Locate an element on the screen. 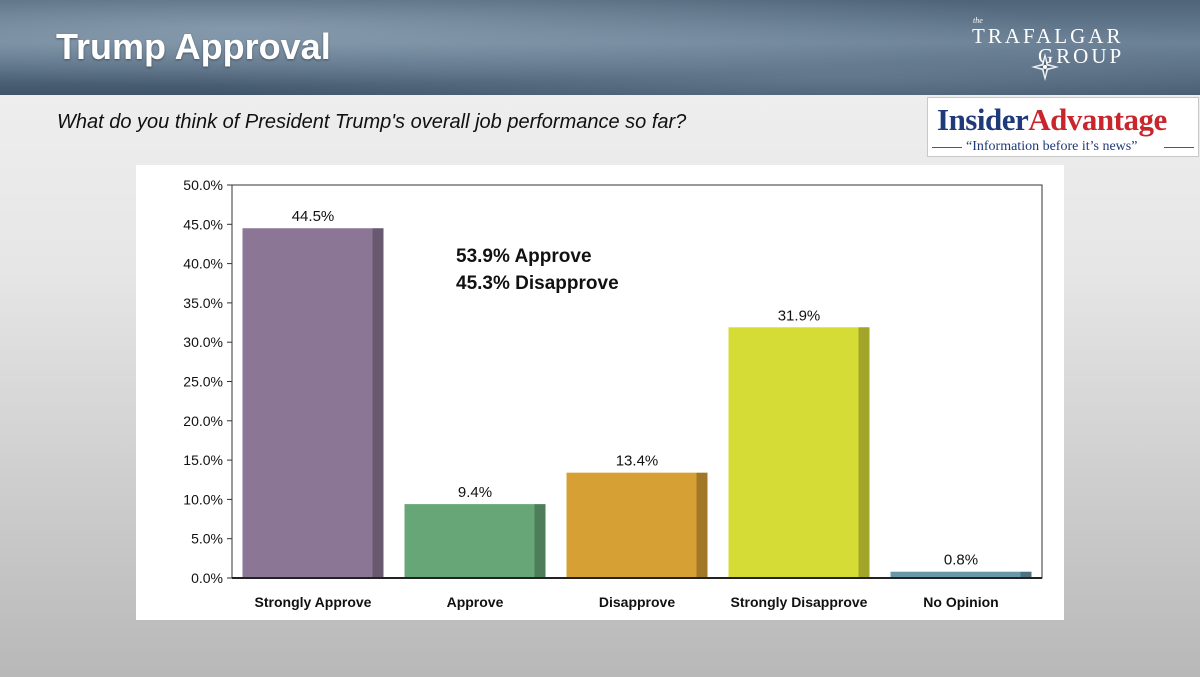  data-label: 9.4% is located at coordinates (475, 492).